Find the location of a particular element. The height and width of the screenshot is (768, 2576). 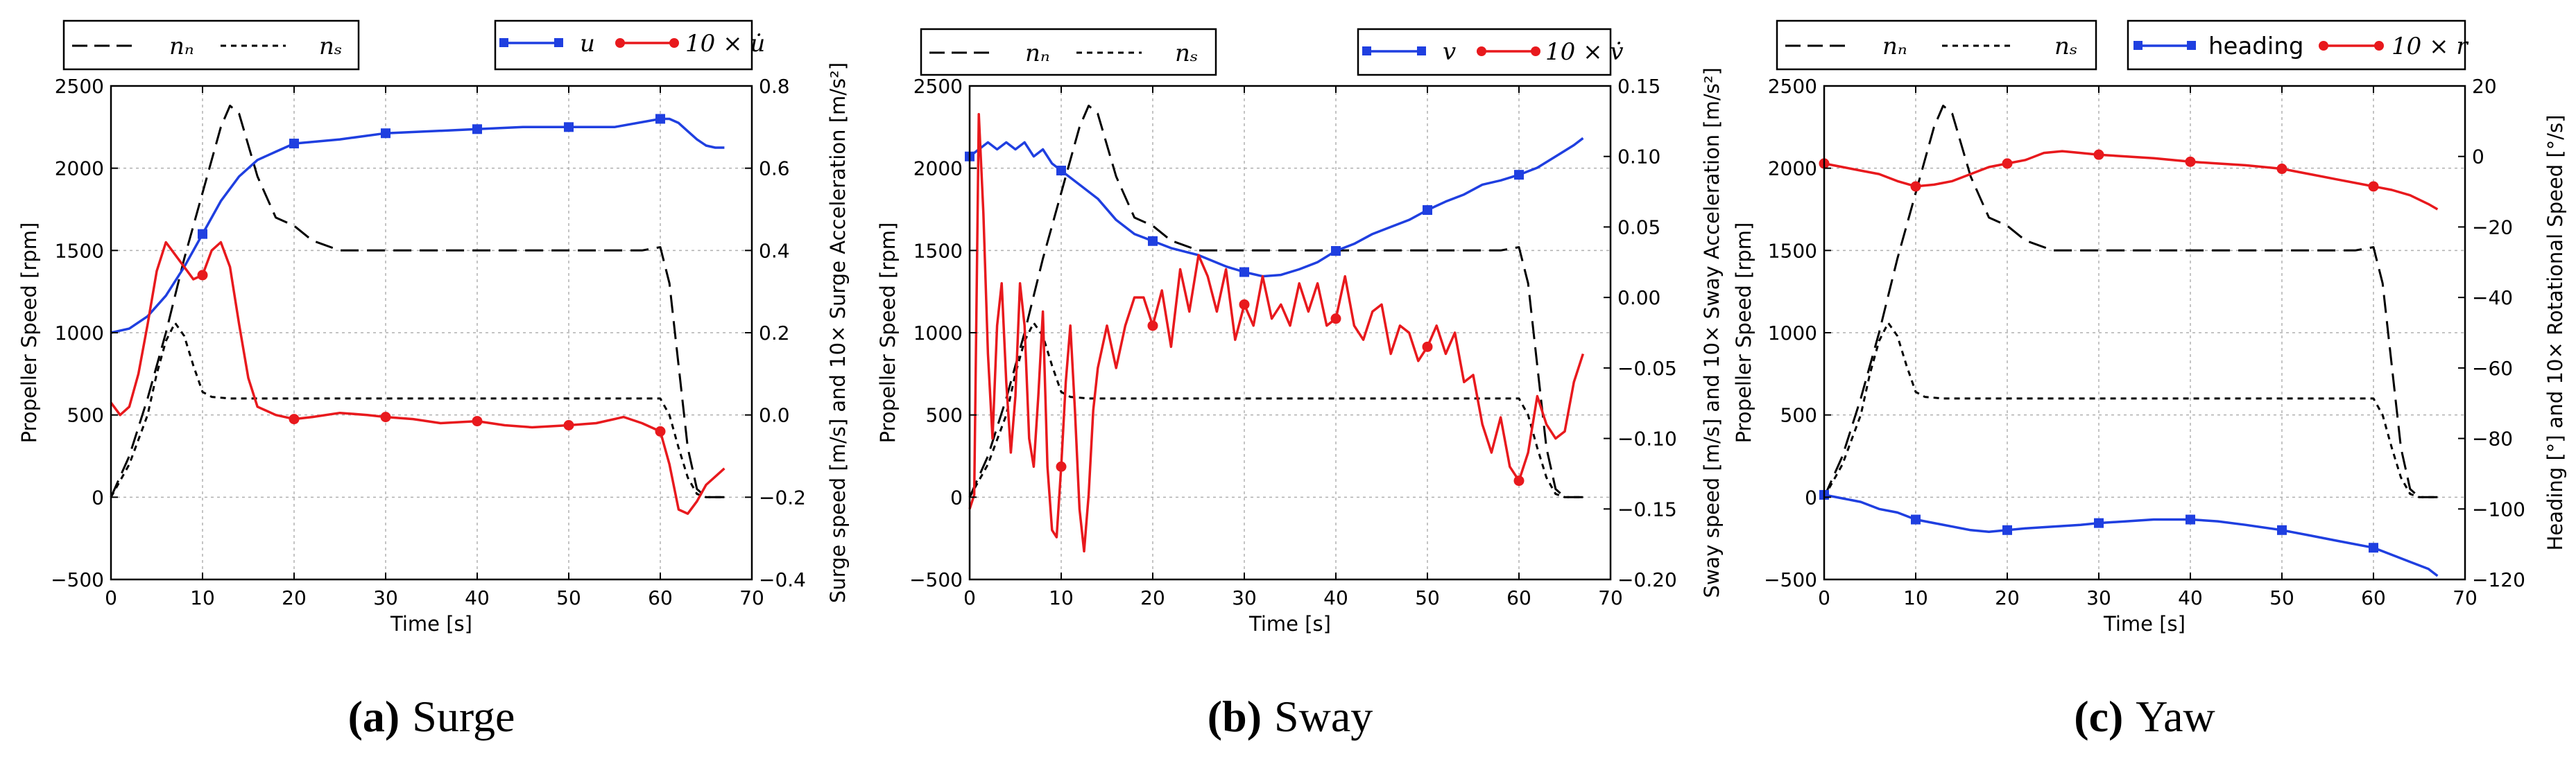

y2-tick-label: −0.15 is located at coordinates (1647, 509).